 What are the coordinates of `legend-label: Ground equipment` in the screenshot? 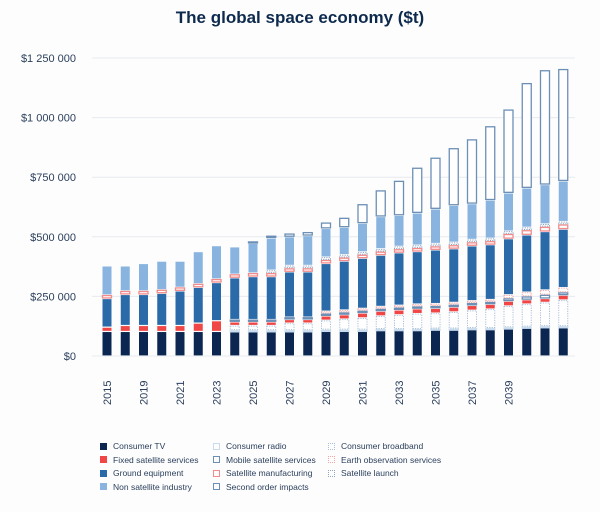 It's located at (148, 473).